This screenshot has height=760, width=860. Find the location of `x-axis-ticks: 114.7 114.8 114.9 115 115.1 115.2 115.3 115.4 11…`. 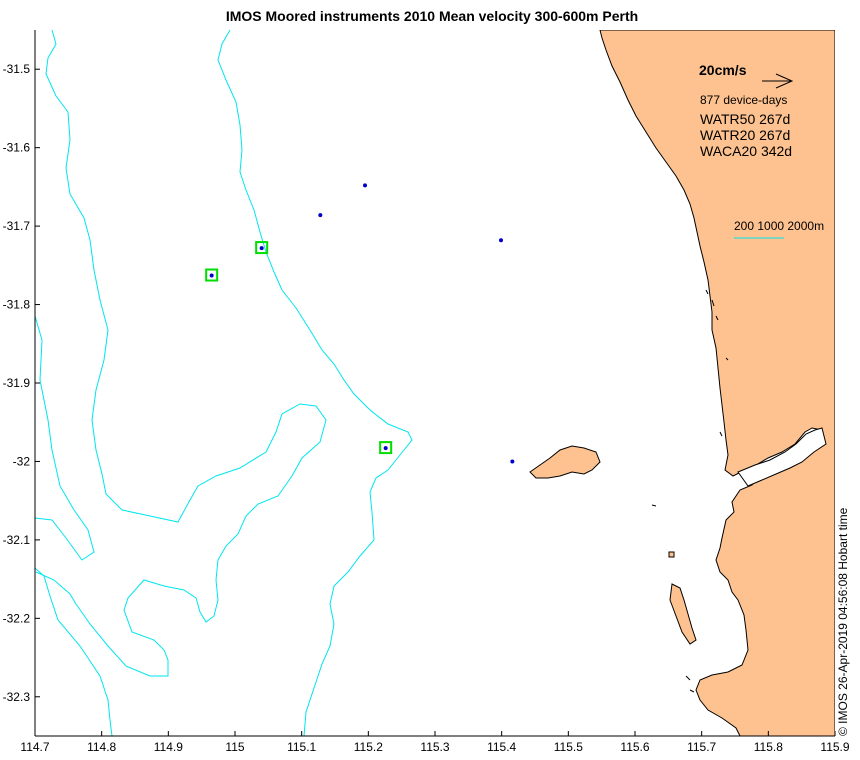

x-axis-ticks: 114.7 114.8 114.9 115 115.1 115.2 115.3 115.4 11… is located at coordinates (435, 742).